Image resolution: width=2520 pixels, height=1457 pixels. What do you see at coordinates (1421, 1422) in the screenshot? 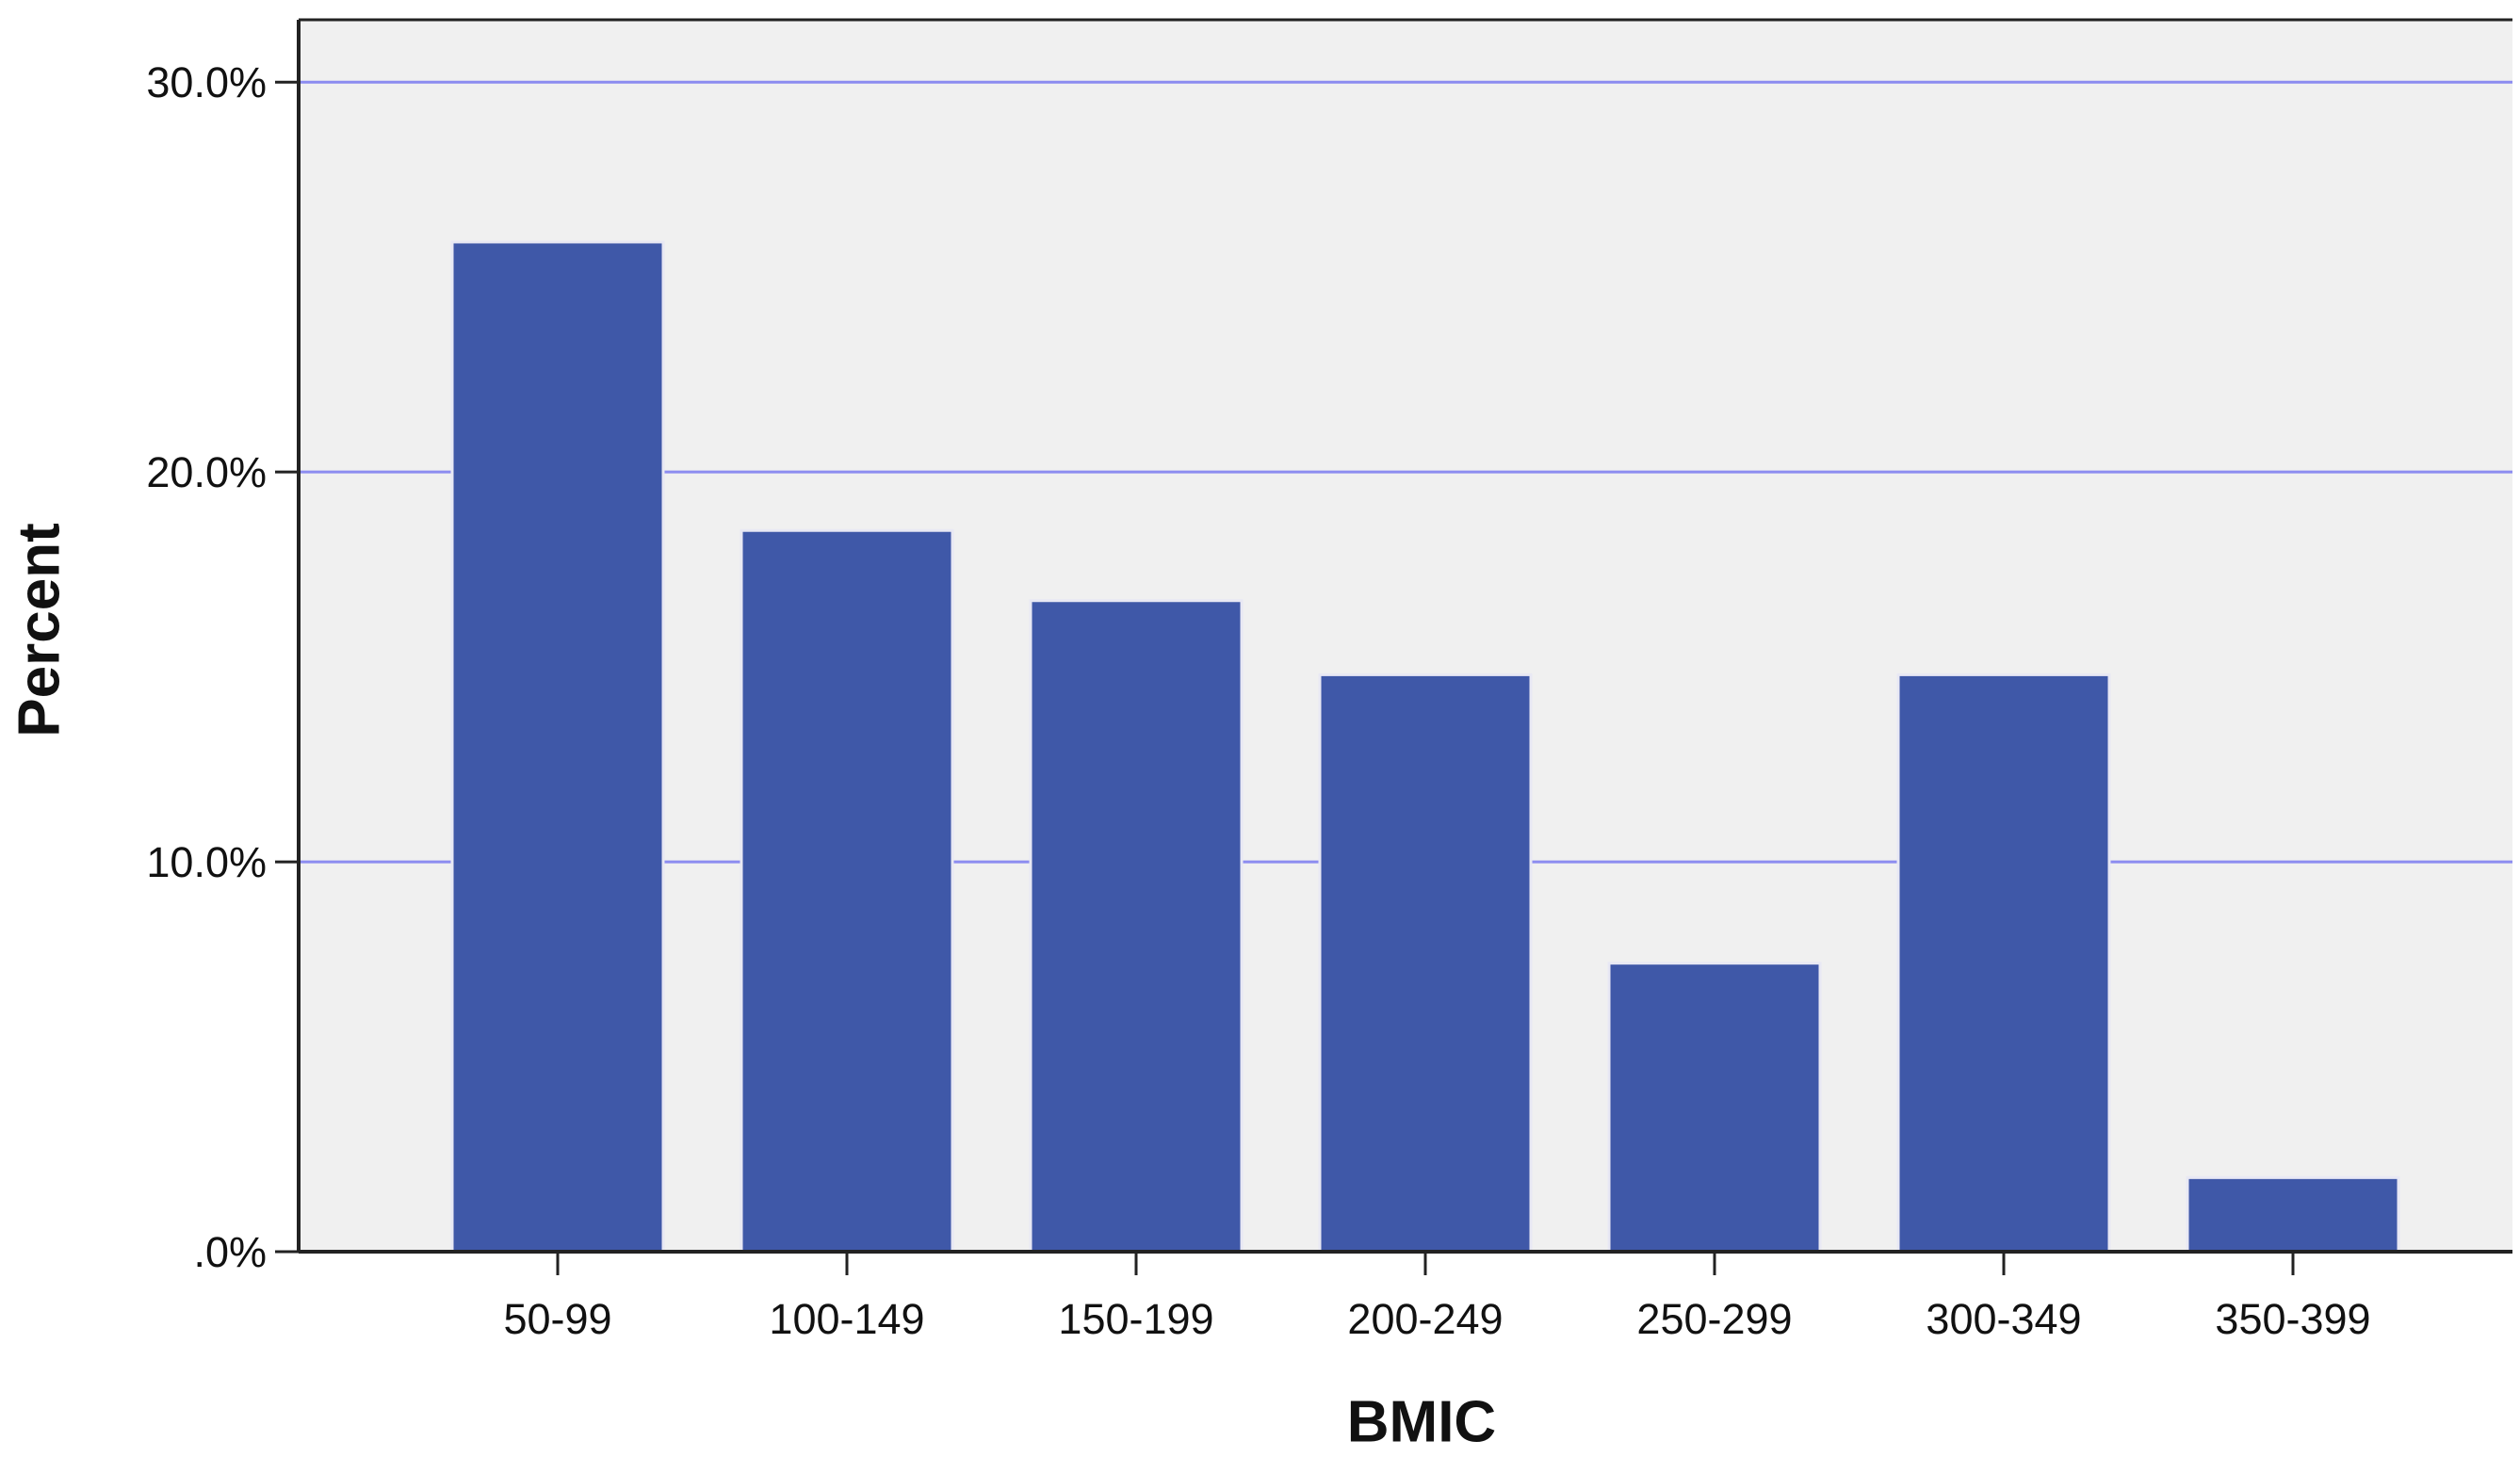
I see `x-axis-title: BMIC` at bounding box center [1421, 1422].